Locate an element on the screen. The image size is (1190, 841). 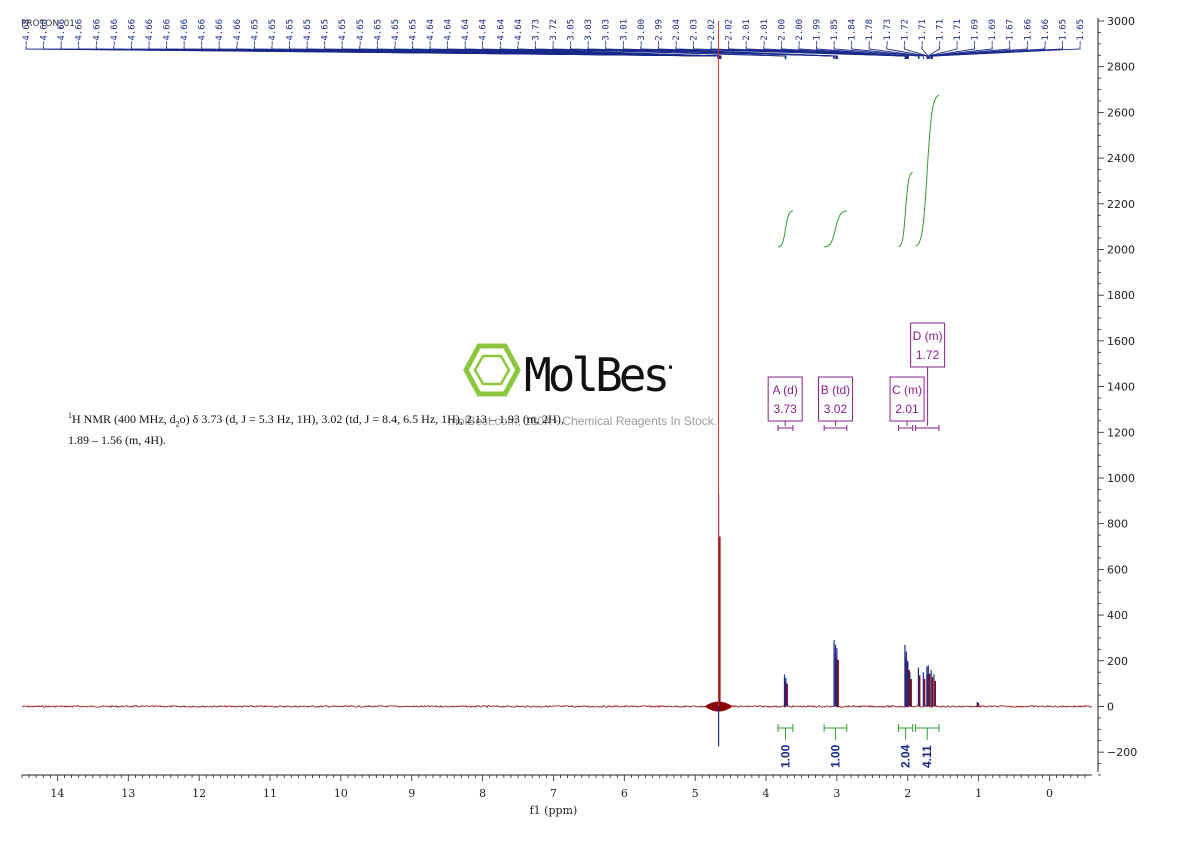
y-tick-label: 1200 is located at coordinates (1121, 432).